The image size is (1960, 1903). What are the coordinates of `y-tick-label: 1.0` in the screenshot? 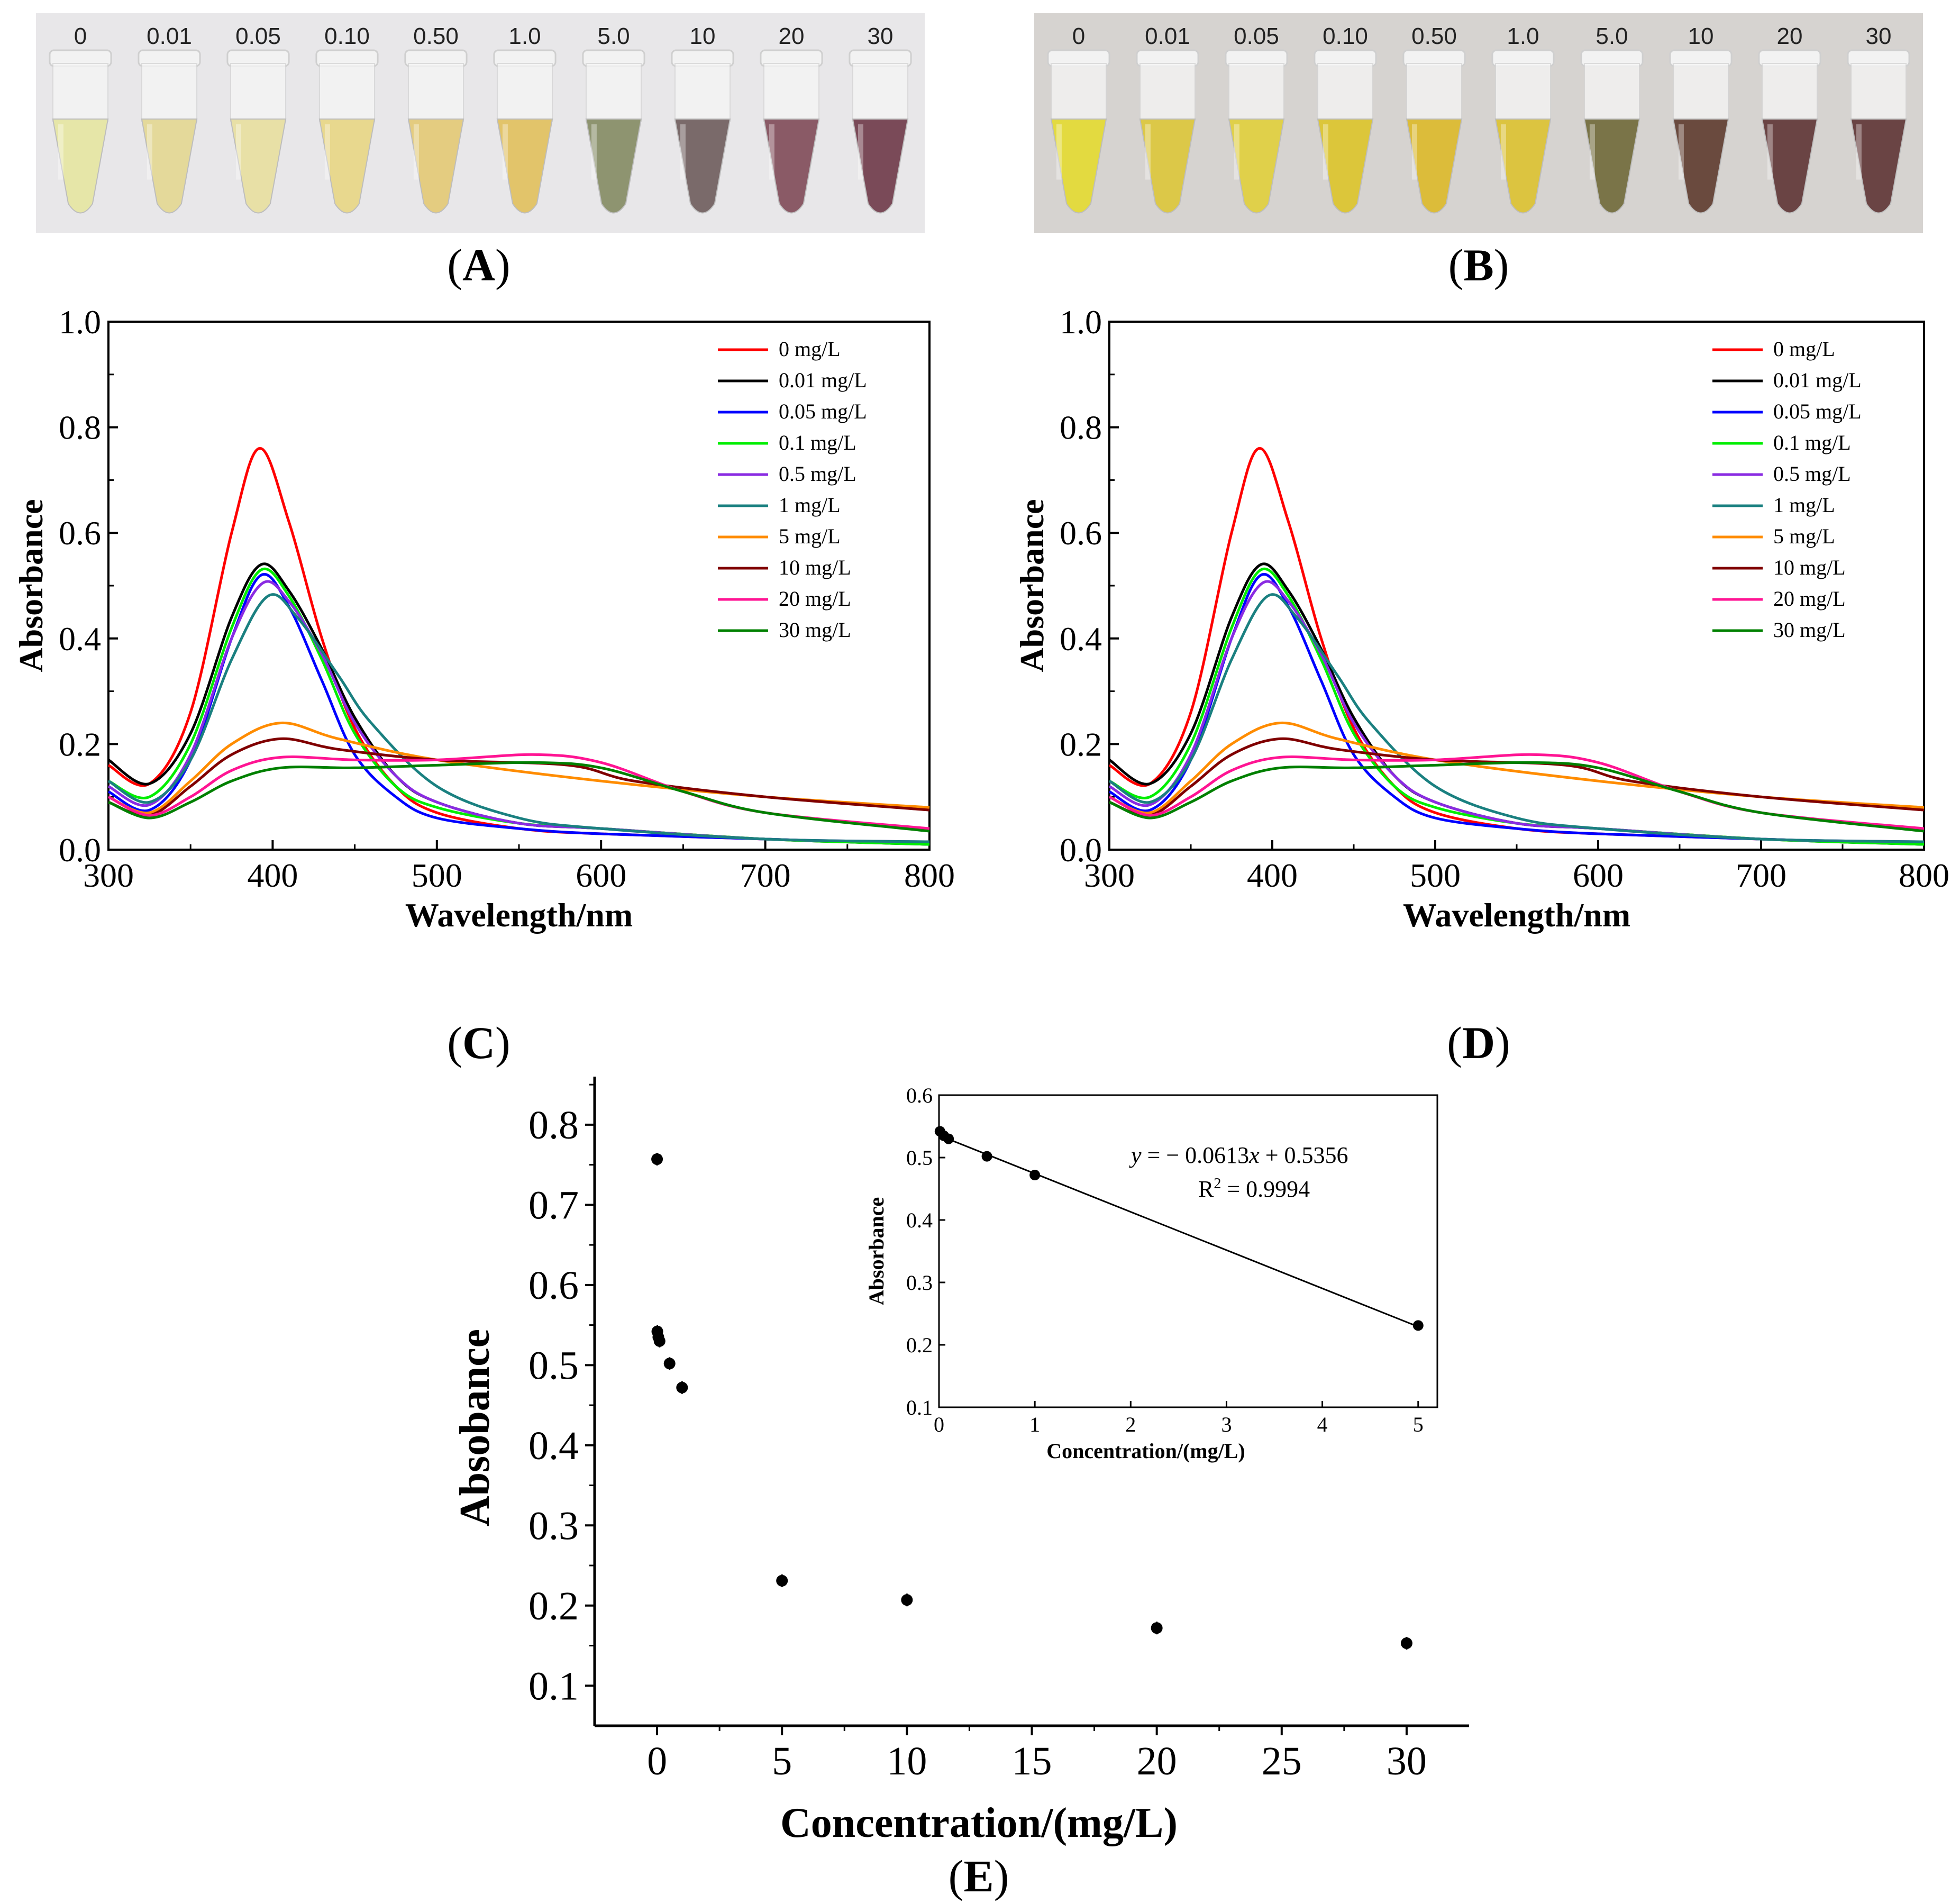 It's located at (80, 322).